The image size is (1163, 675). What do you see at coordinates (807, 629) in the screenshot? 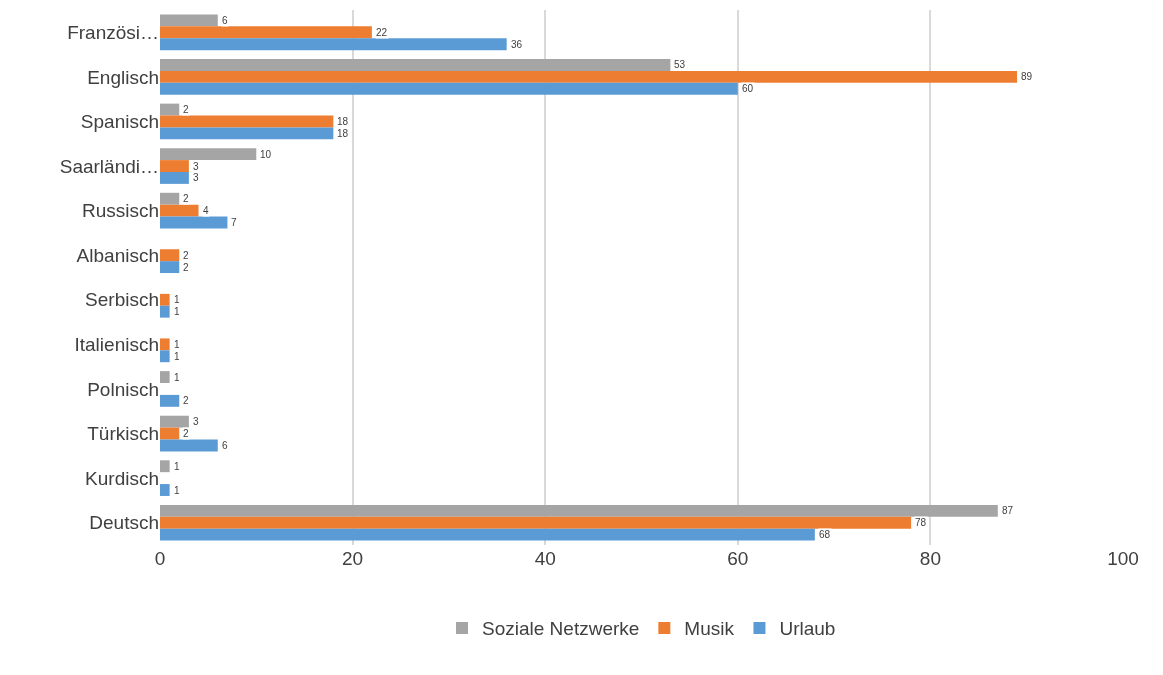
I see `legend-label: Urlaub` at bounding box center [807, 629].